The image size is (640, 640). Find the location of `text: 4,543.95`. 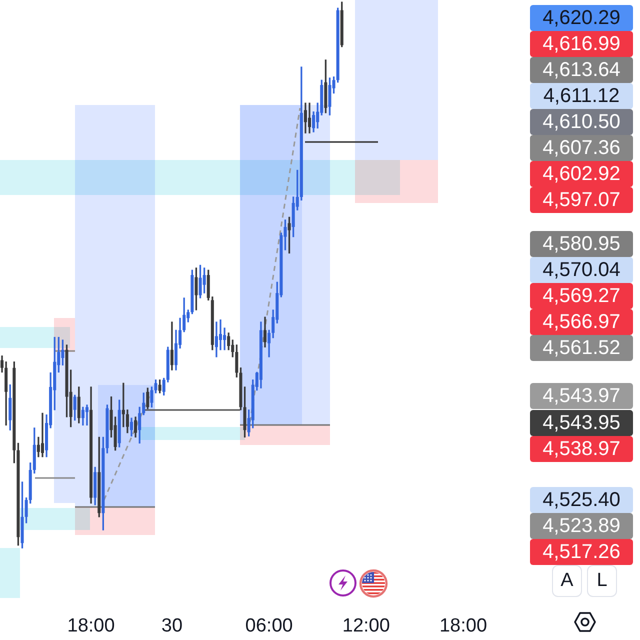

text: 4,543.95 is located at coordinates (581, 423).